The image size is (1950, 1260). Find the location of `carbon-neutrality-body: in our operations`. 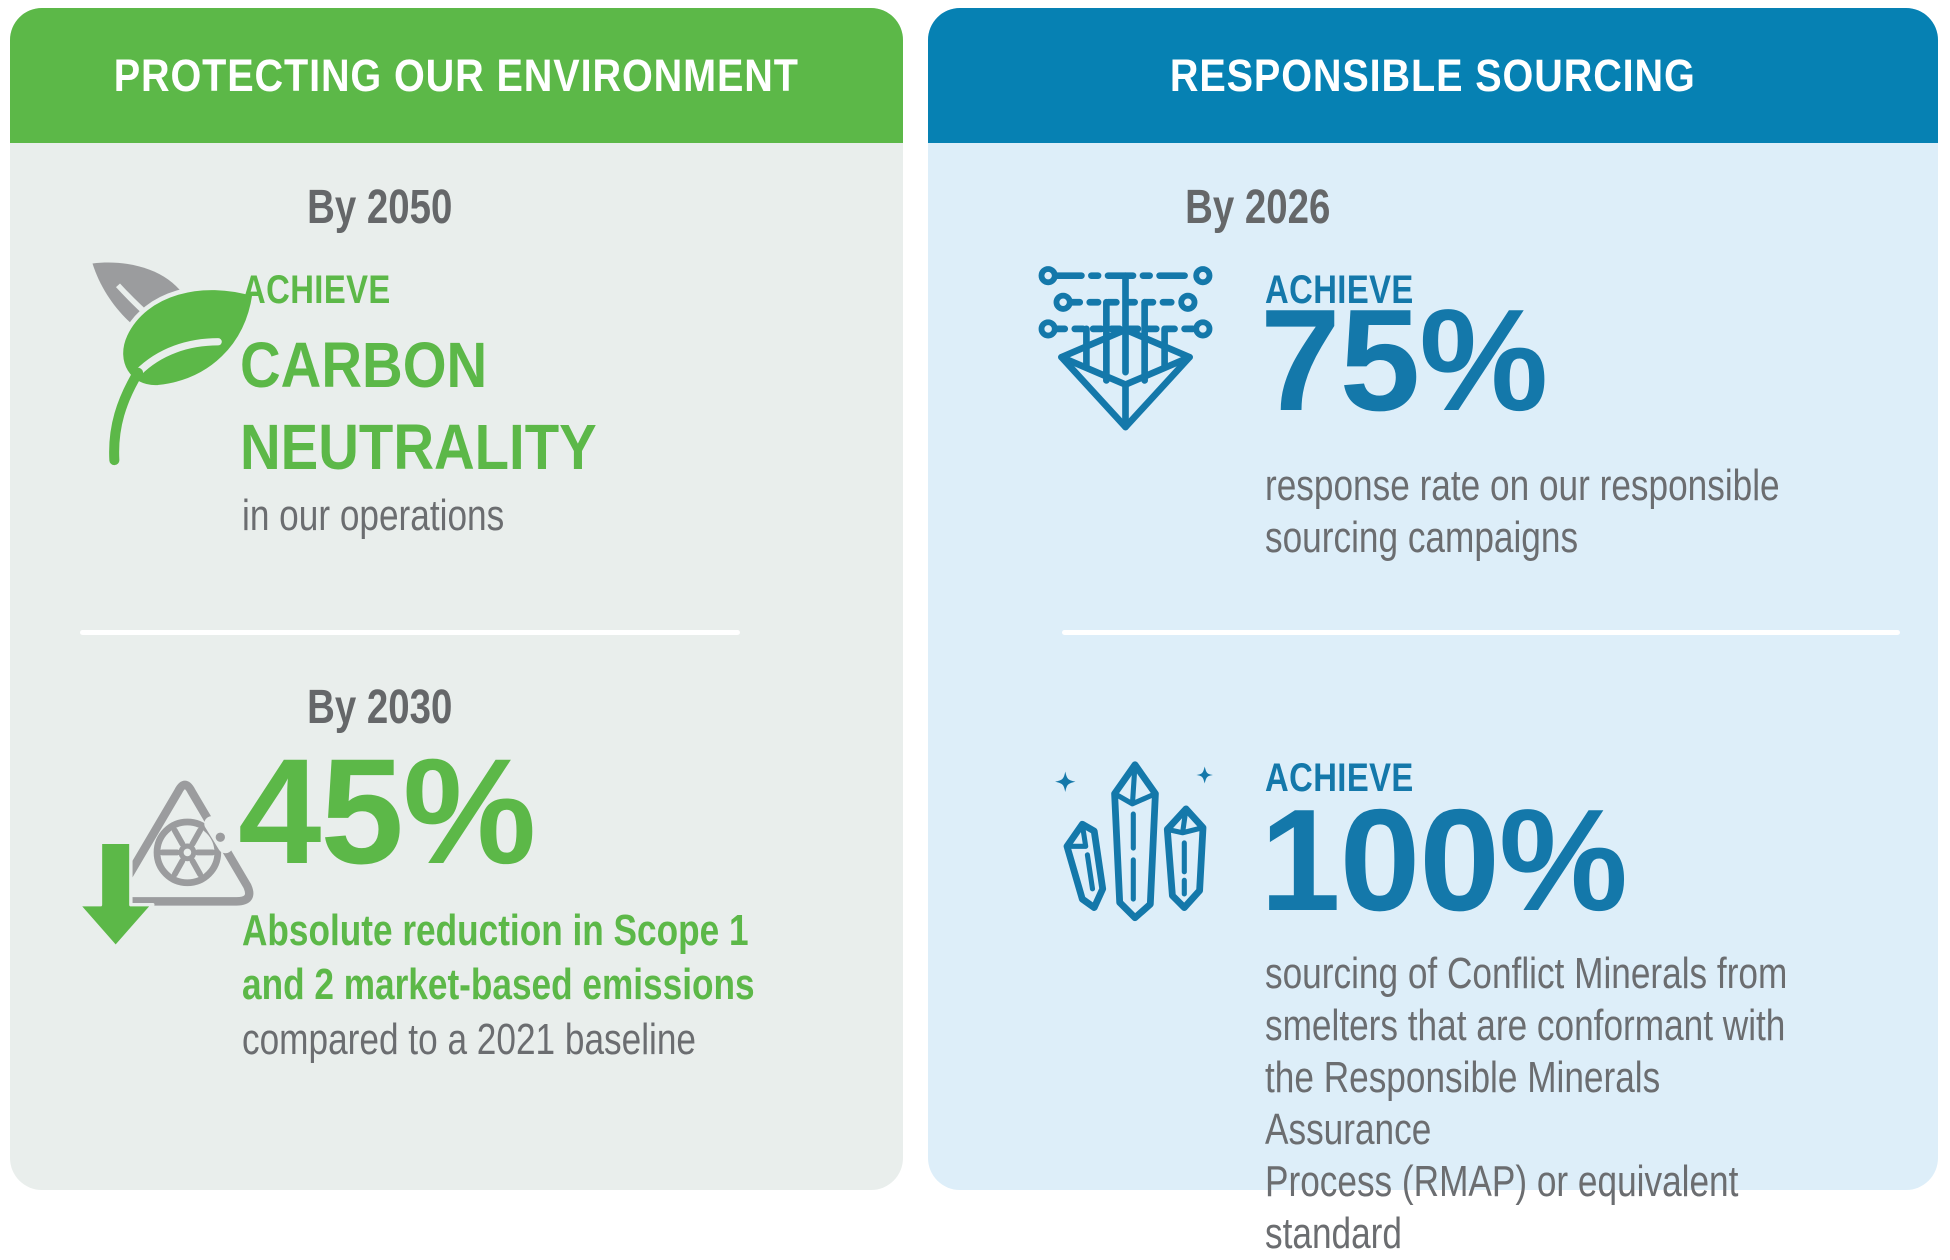

carbon-neutrality-body: in our operations is located at coordinates (373, 515).